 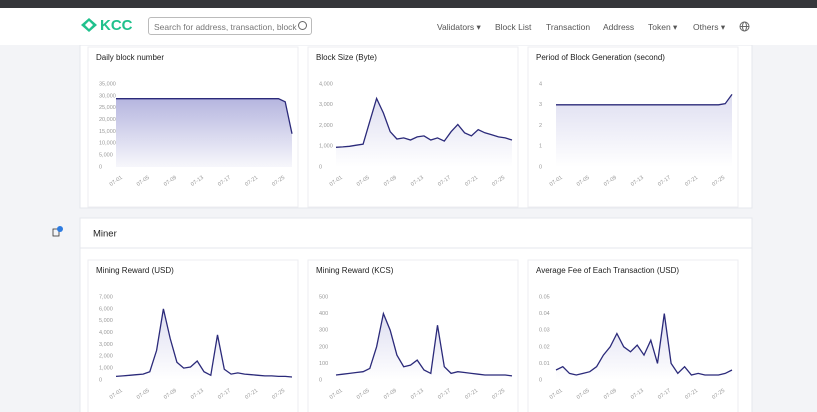 I want to click on y-tick-label: 7,000, so click(x=106, y=297).